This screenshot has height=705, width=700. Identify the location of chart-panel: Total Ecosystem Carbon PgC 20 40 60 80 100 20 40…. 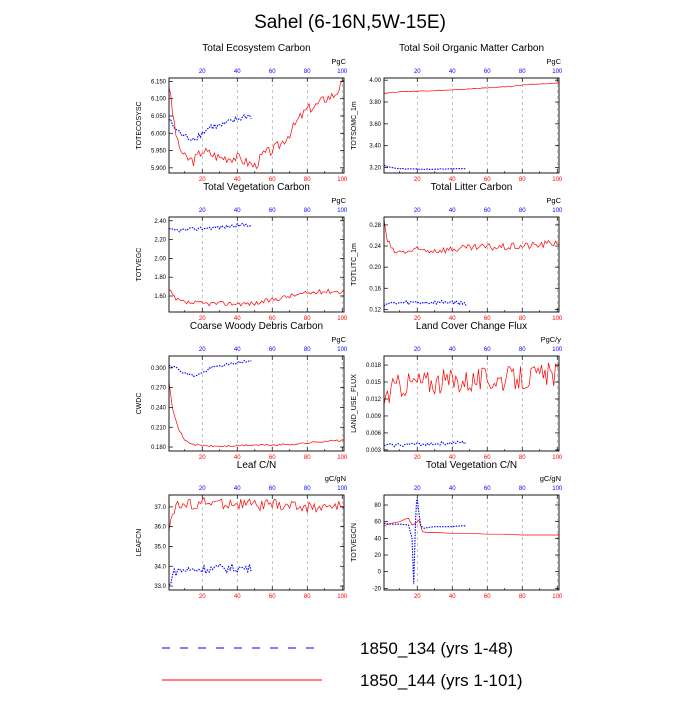
(242, 113).